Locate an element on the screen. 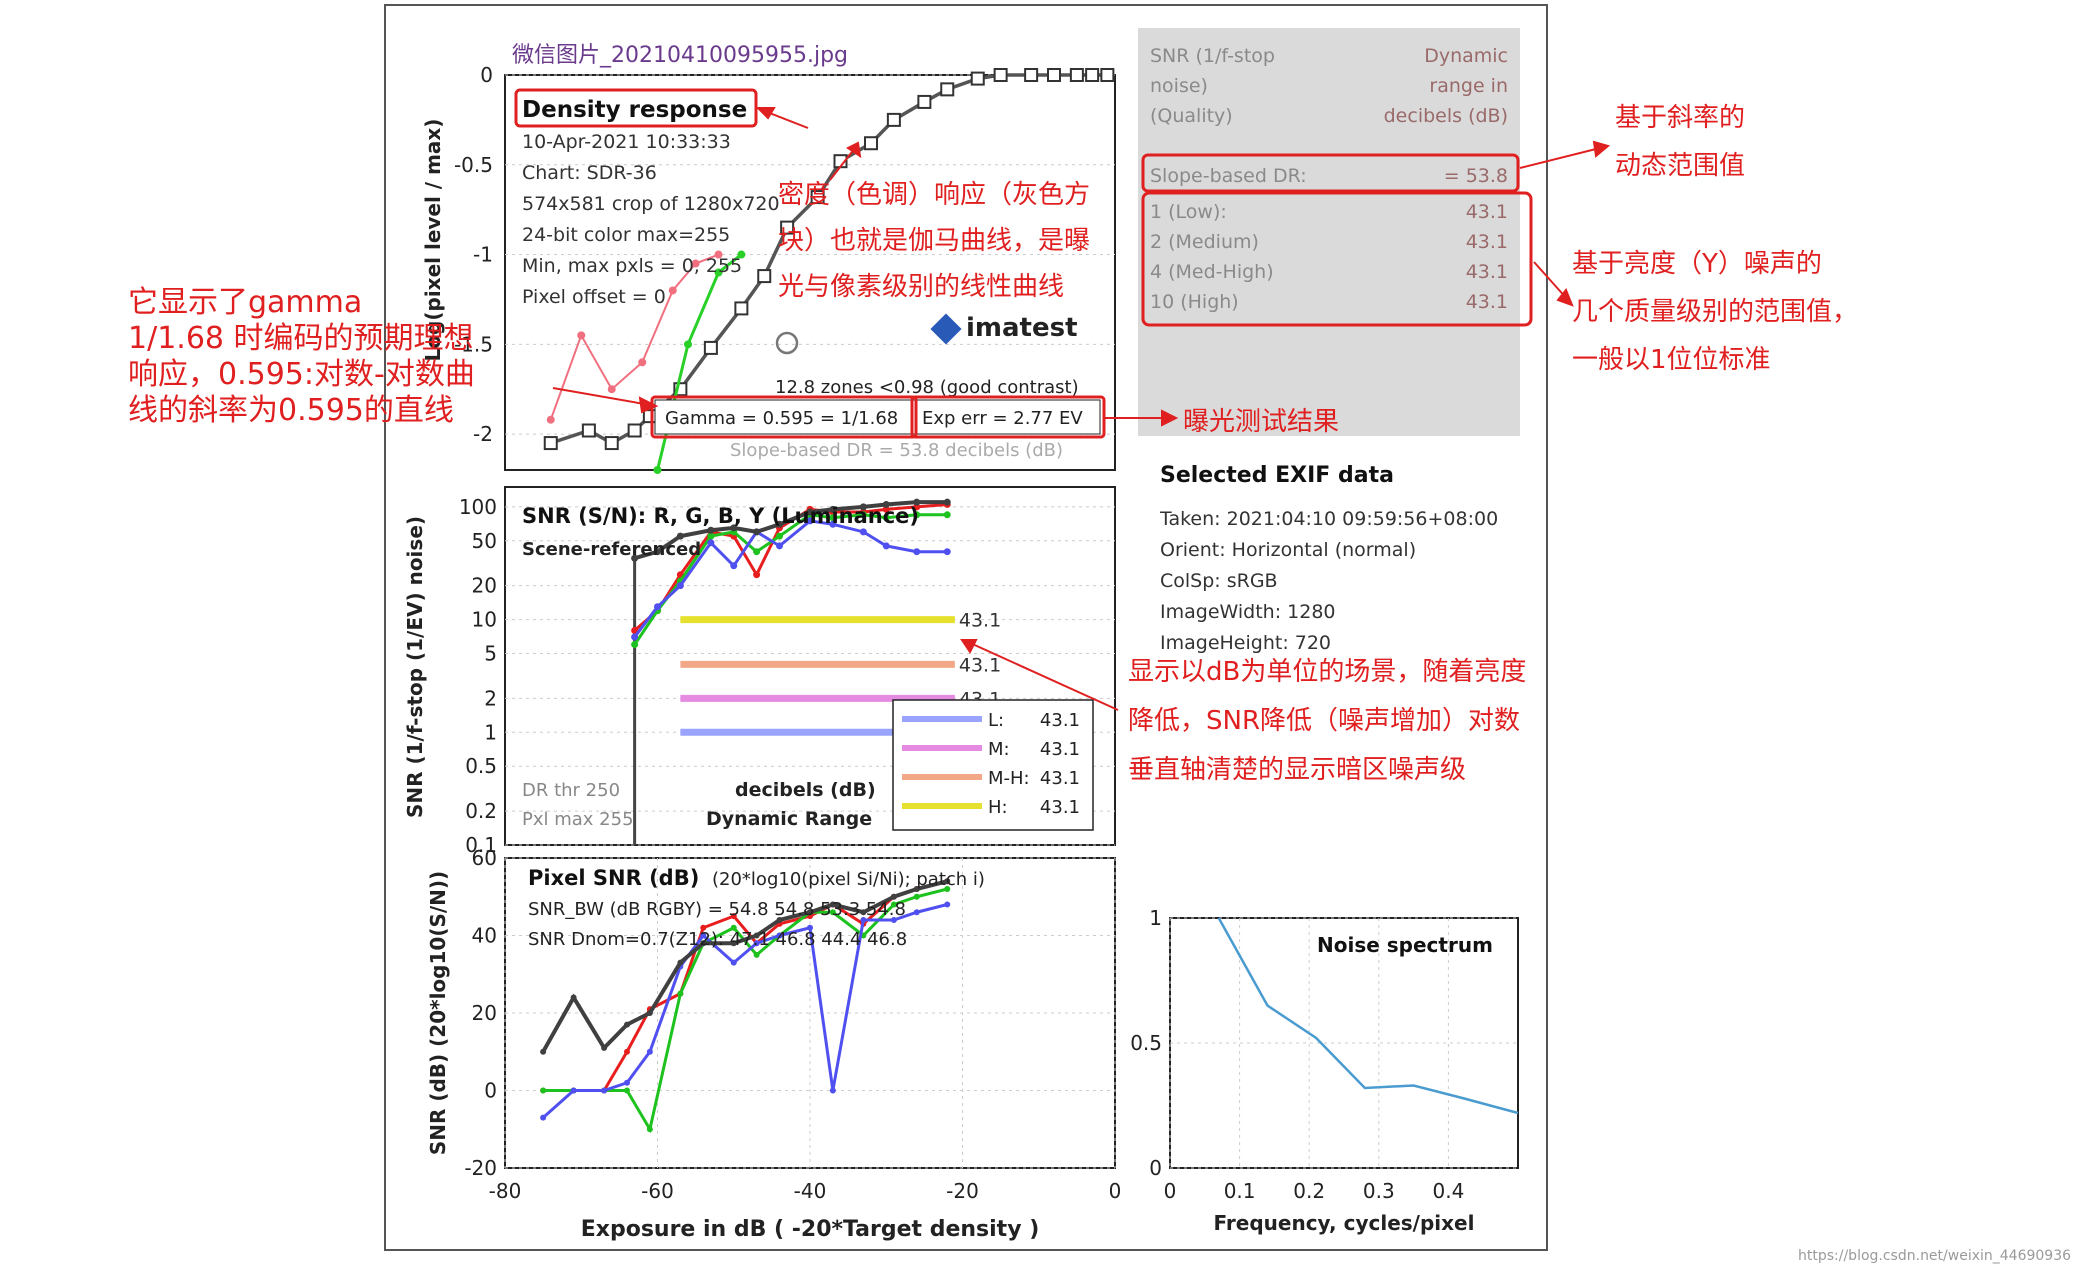  noise-ticks: 0 0.5 1 0 0.1 0.2 0.3 0.4 is located at coordinates (1297, 1054).